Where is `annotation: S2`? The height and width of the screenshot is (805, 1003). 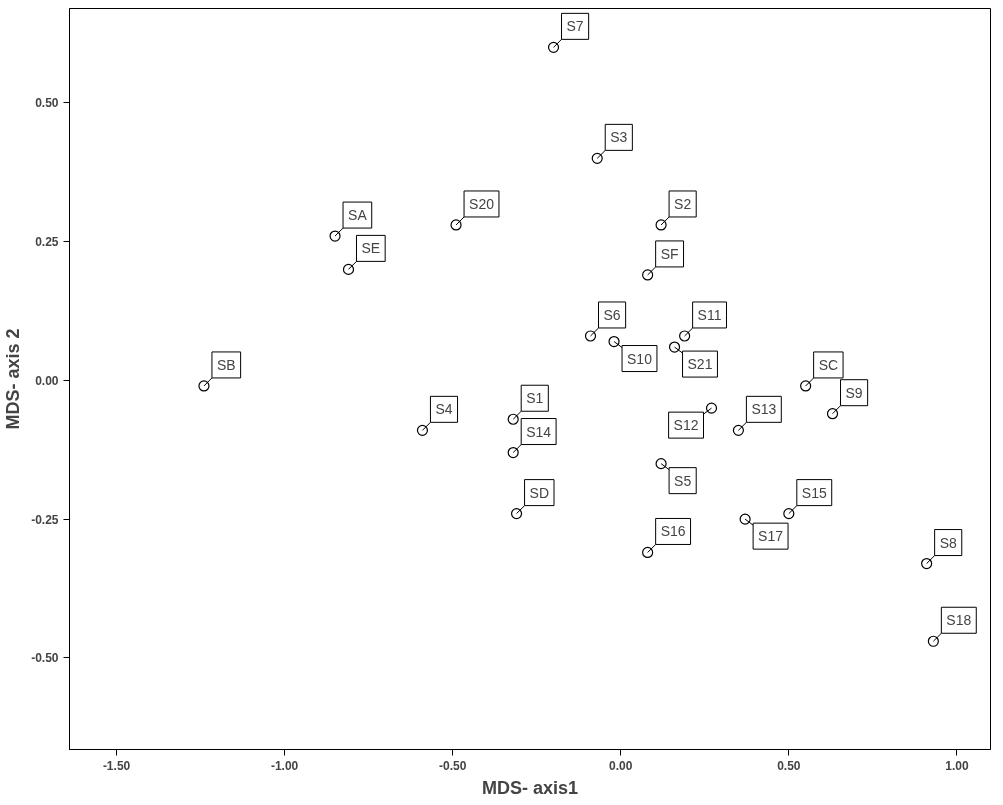 annotation: S2 is located at coordinates (683, 203).